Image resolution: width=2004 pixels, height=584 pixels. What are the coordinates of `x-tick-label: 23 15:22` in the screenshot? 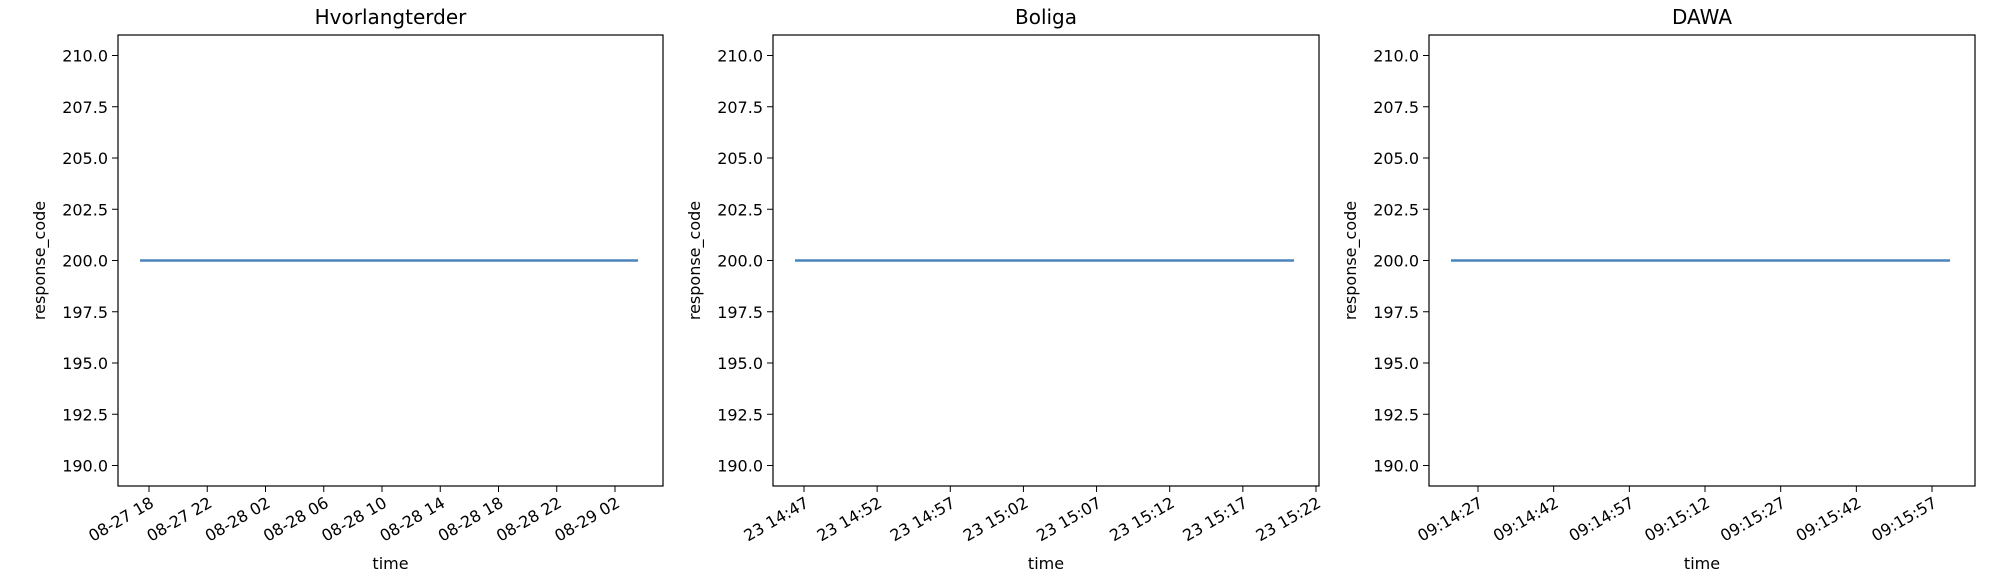 It's located at (1288, 519).